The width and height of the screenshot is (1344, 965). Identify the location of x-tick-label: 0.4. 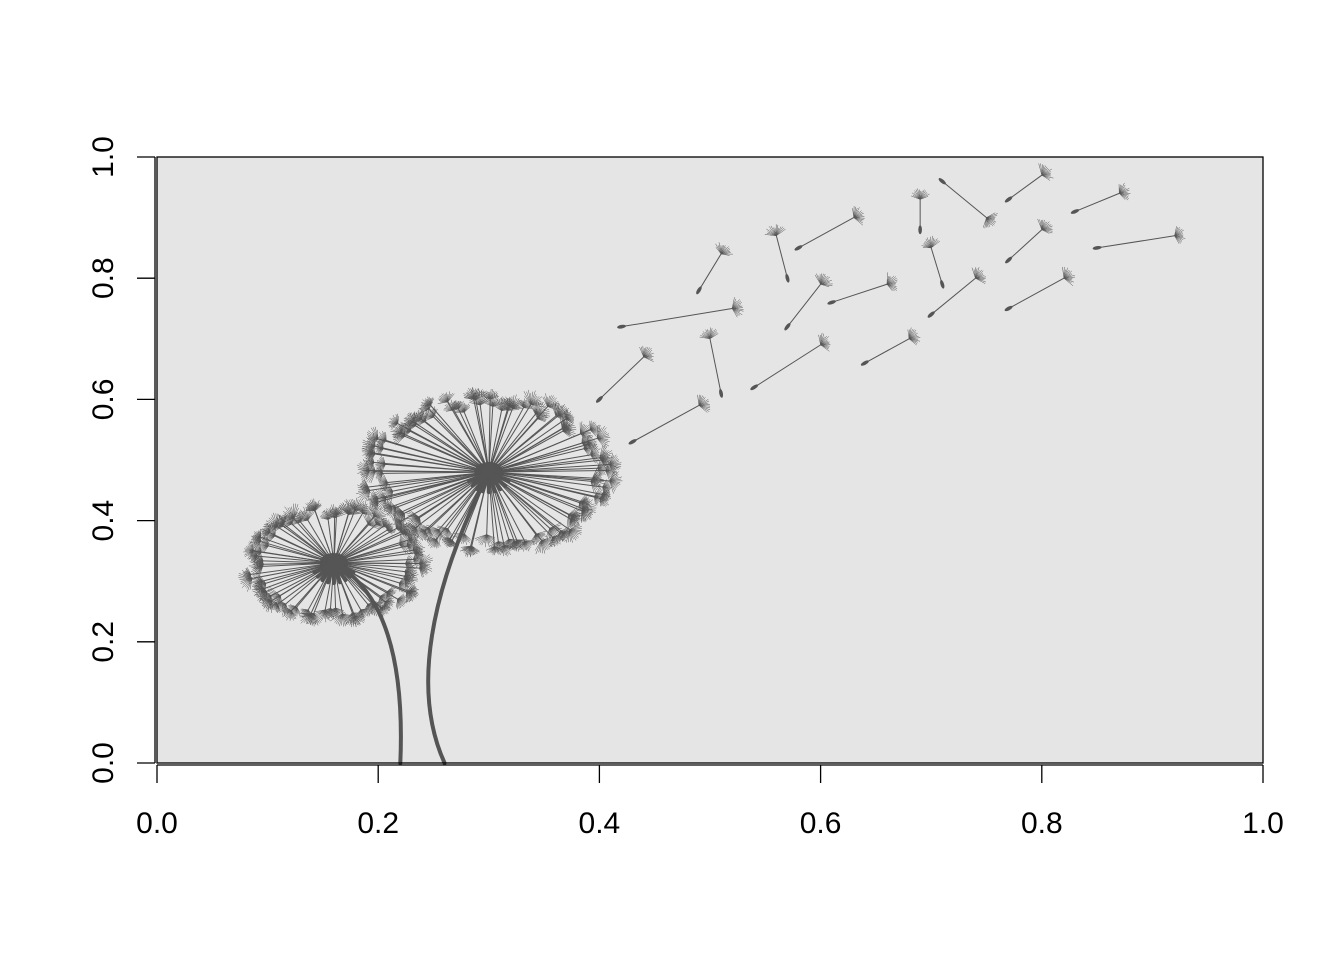
(600, 823).